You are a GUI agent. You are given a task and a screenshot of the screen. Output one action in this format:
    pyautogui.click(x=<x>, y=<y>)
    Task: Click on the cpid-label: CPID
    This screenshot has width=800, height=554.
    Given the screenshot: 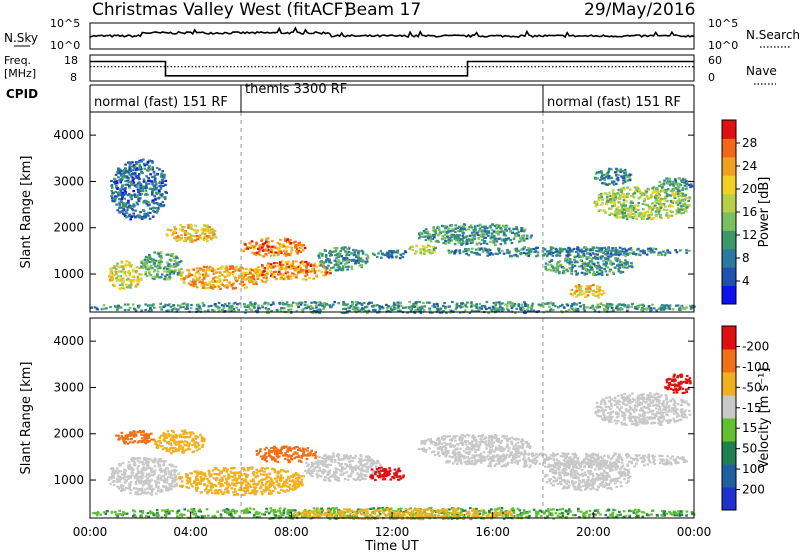 What is the action you would take?
    pyautogui.click(x=22, y=94)
    